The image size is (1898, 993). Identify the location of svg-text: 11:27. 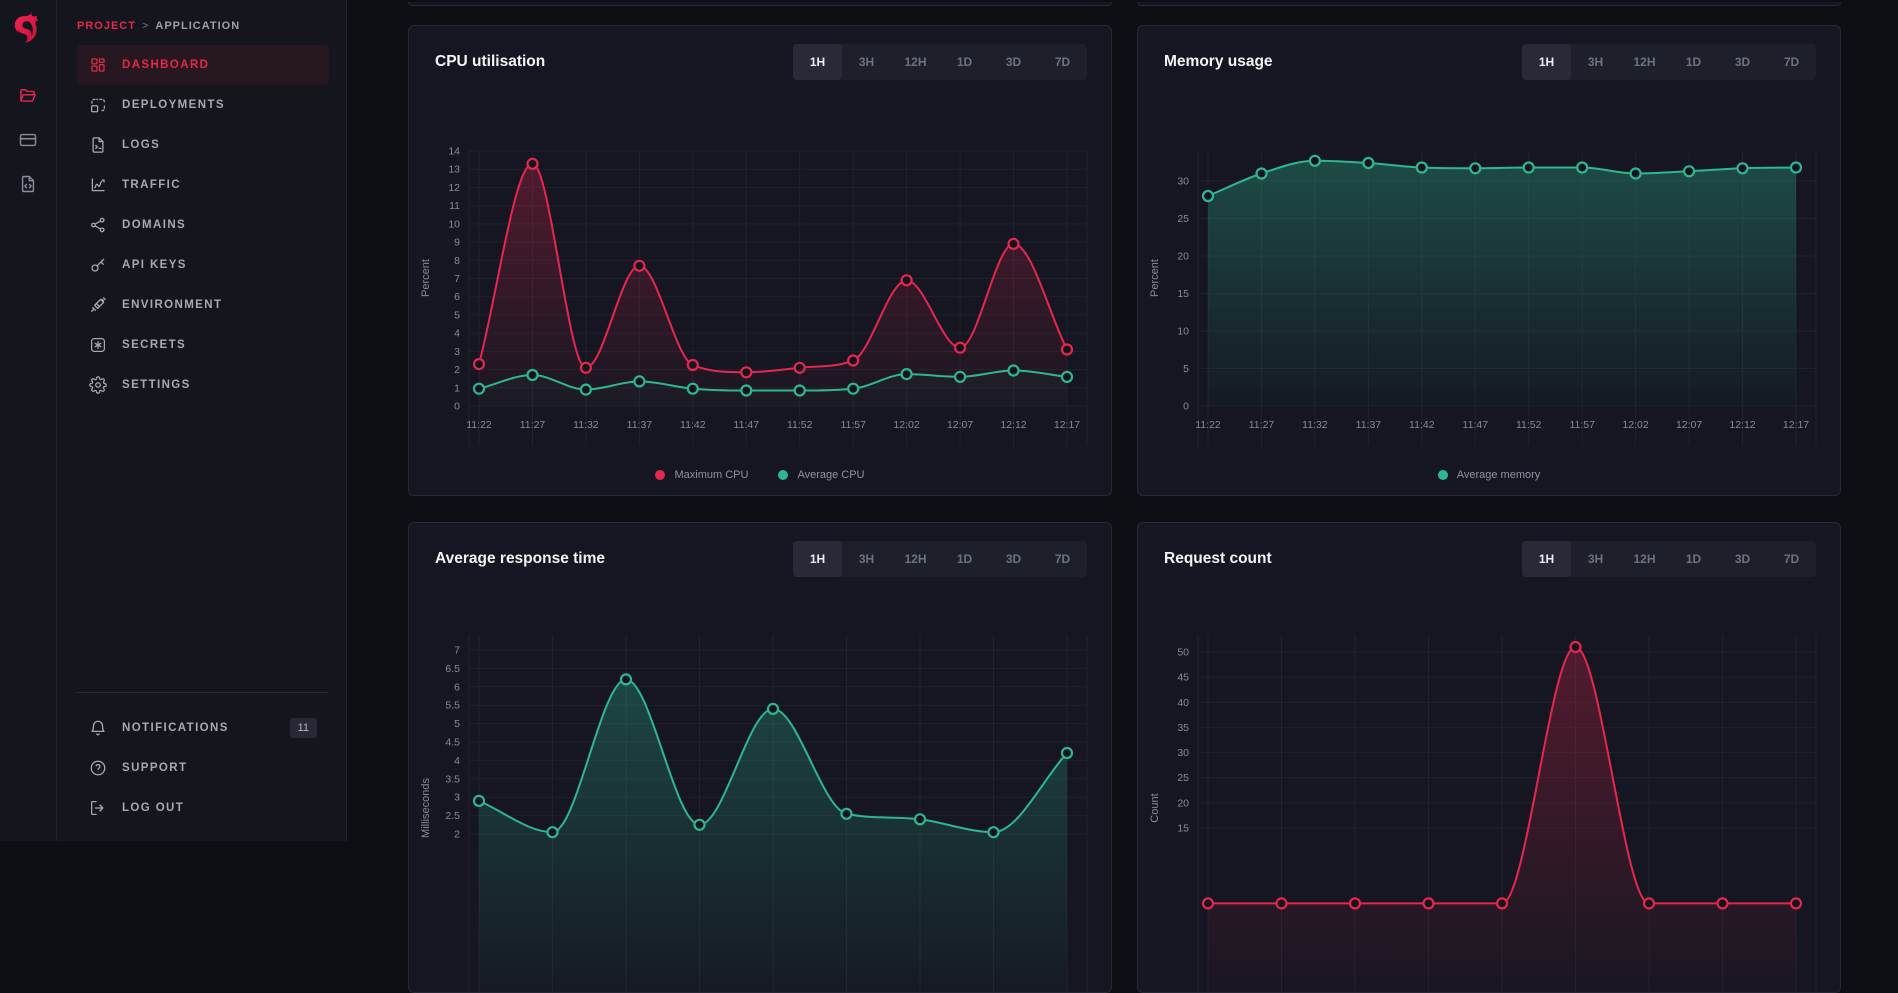
(1262, 425).